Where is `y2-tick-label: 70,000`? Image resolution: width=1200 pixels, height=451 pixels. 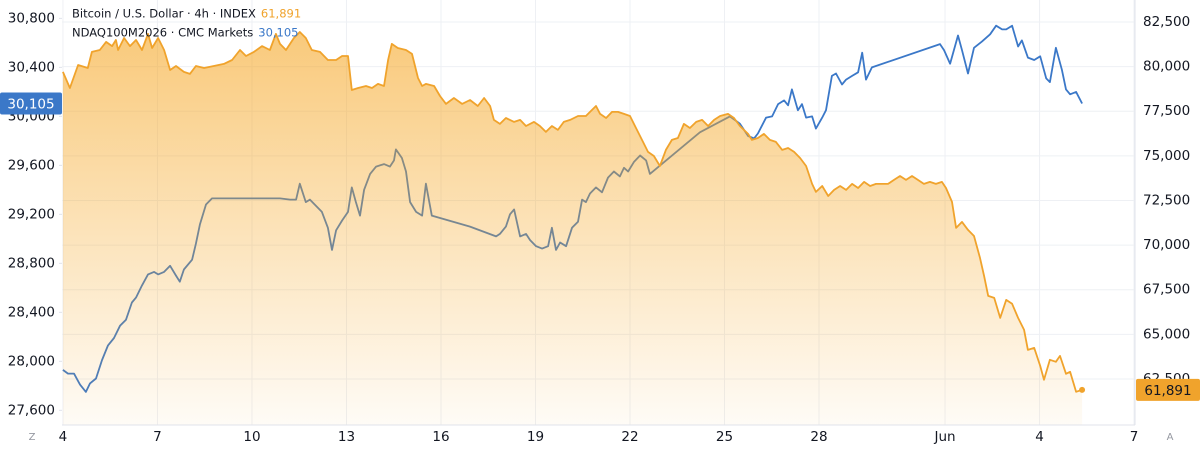 y2-tick-label: 70,000 is located at coordinates (1166, 245).